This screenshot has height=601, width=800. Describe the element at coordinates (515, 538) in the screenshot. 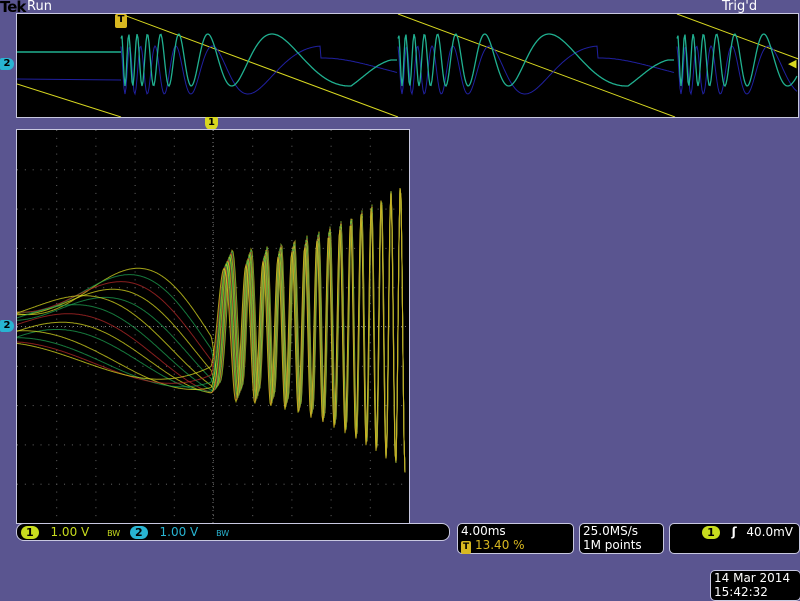

I see `timebase-readout: 4.00ms T 13.40 %` at that location.